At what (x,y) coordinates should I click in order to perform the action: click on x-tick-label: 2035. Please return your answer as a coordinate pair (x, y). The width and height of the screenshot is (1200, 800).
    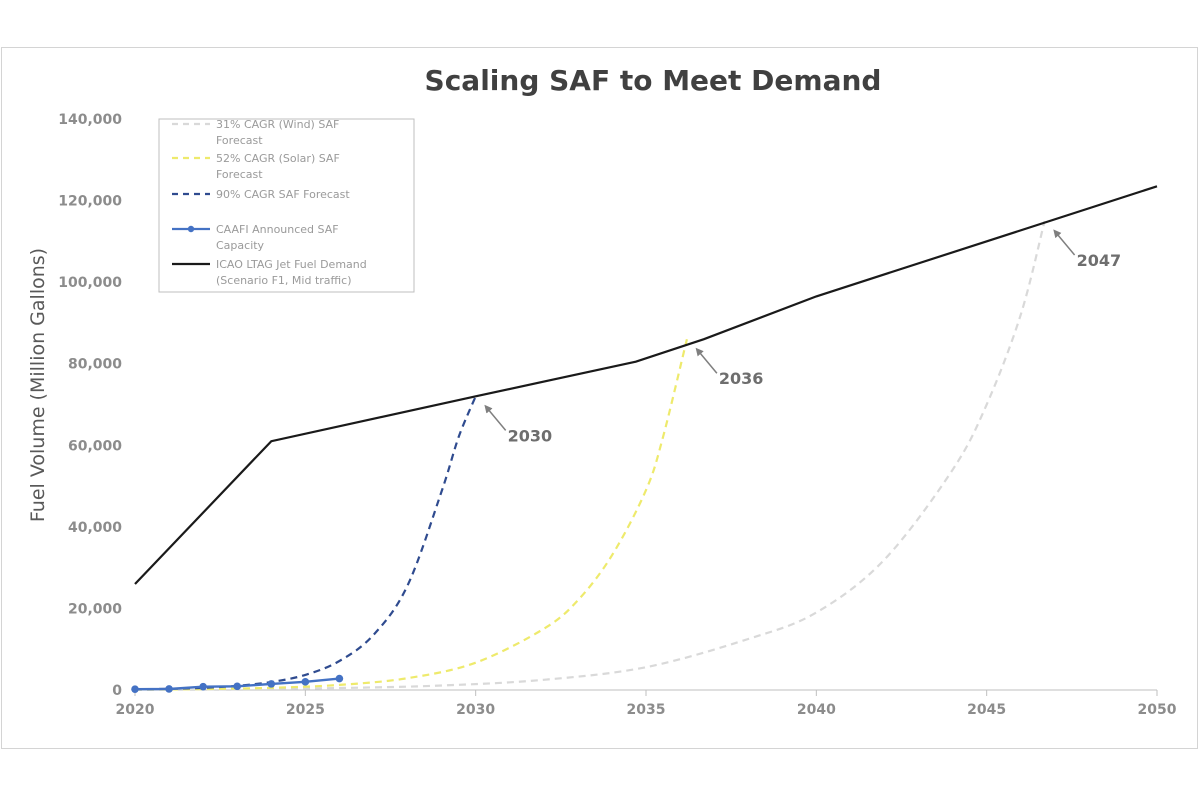
    Looking at the image, I should click on (646, 710).